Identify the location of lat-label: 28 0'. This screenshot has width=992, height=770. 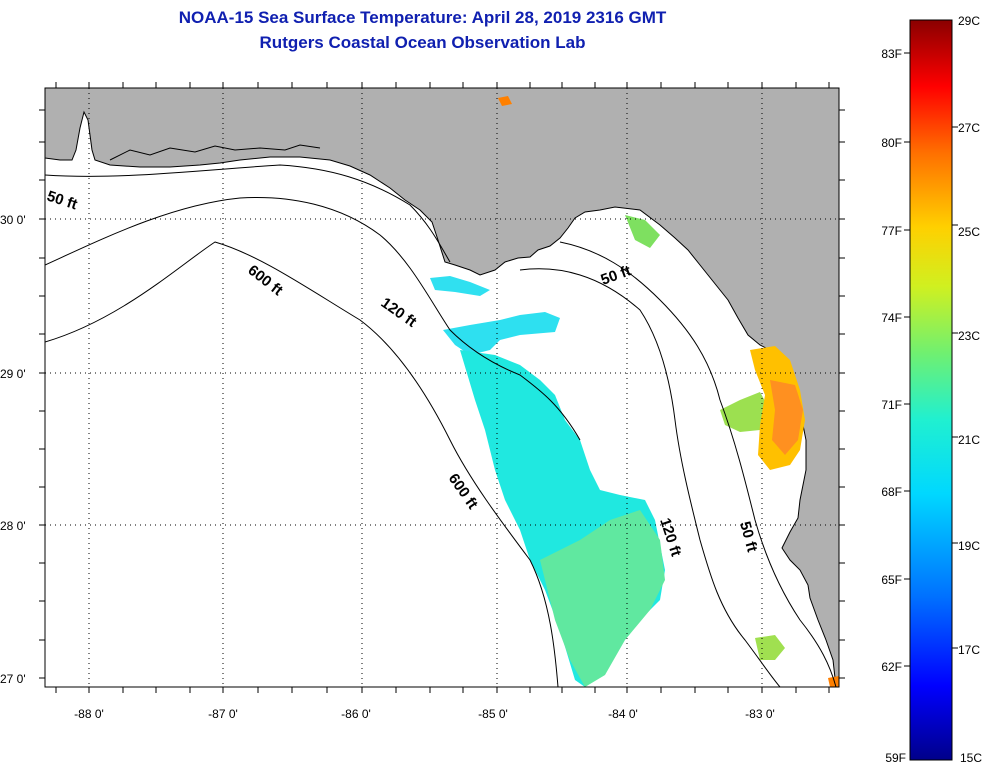
(13, 526).